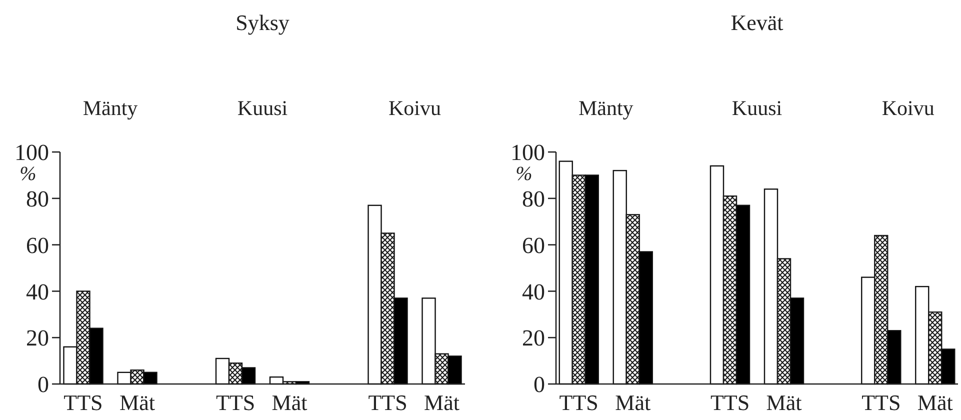 This screenshot has width=961, height=420. Describe the element at coordinates (263, 22) in the screenshot. I see `chart-title: Syksy` at that location.